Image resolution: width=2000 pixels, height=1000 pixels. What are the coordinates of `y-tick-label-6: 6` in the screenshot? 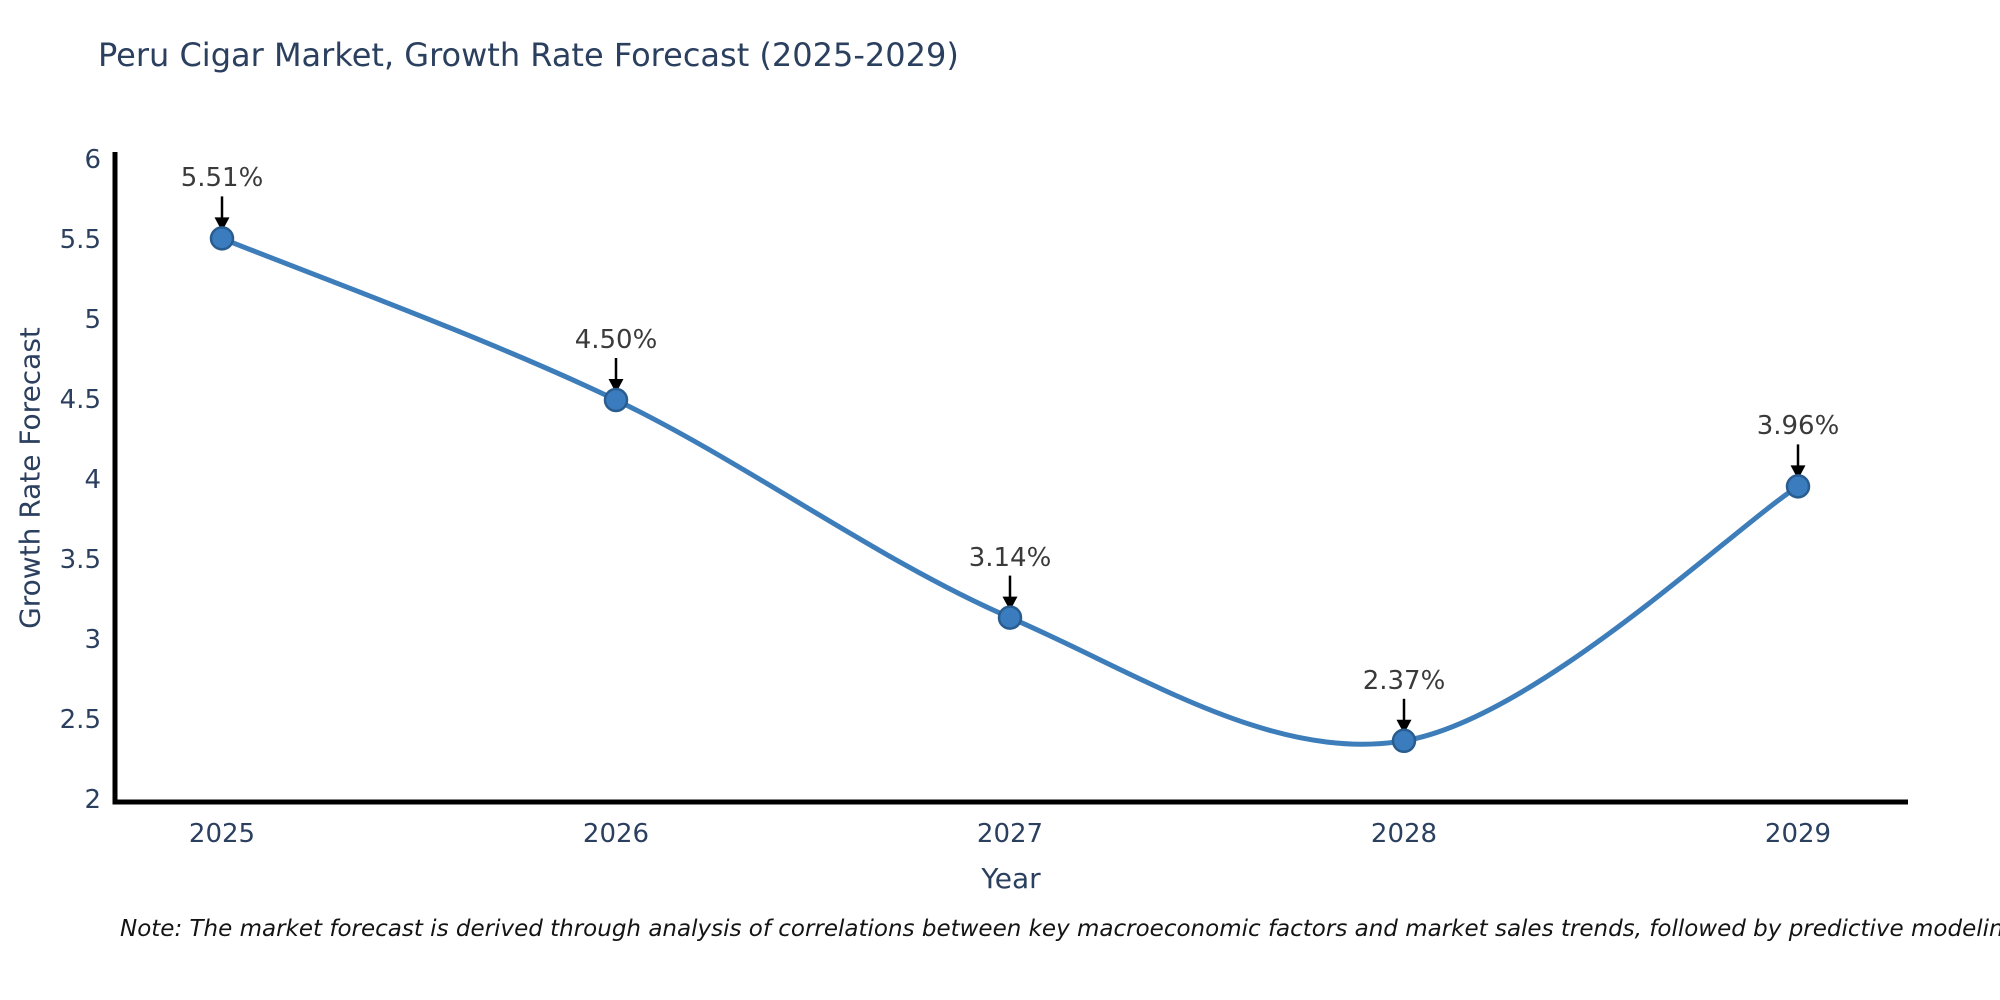 It's located at (92, 160).